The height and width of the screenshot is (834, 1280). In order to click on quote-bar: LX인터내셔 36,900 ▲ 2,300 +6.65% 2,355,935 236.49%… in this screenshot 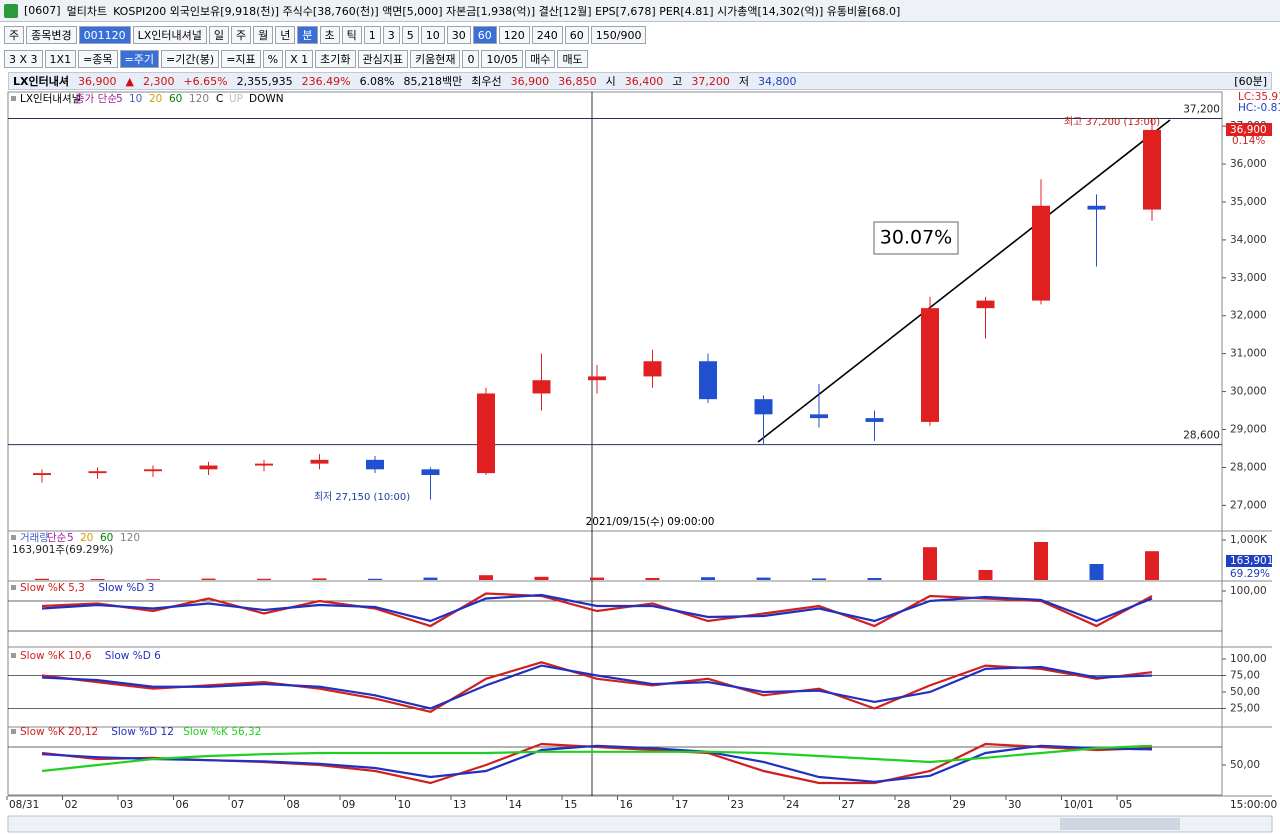, I will do `click(640, 81)`.